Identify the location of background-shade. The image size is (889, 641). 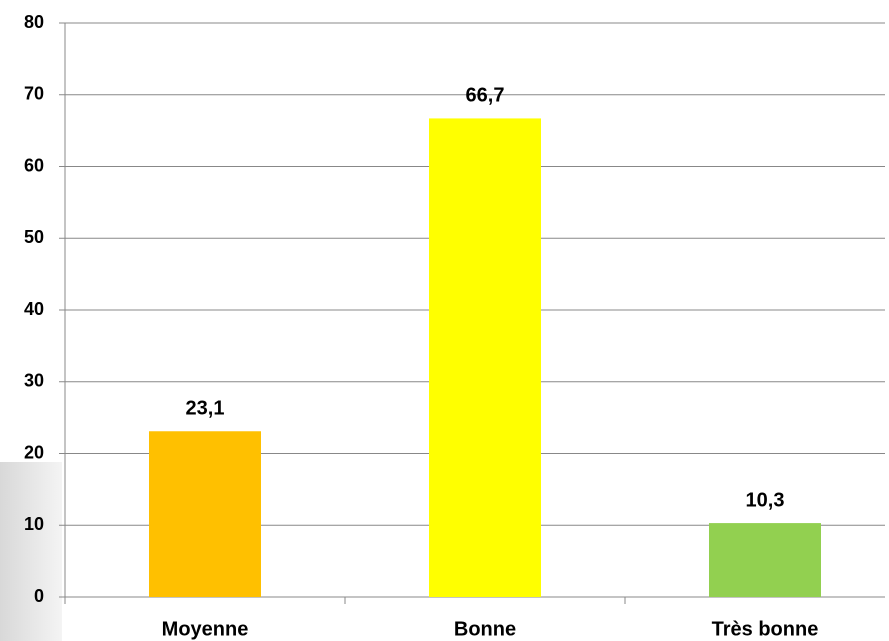
(31, 551).